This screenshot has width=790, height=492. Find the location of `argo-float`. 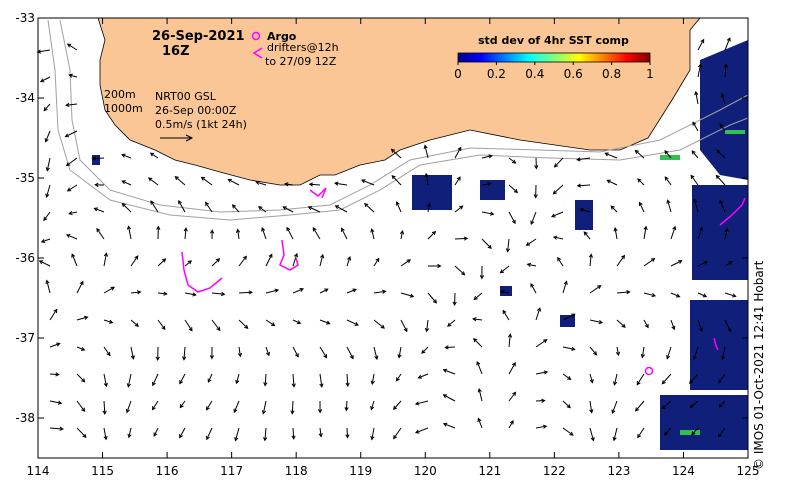

argo-float is located at coordinates (649, 371).